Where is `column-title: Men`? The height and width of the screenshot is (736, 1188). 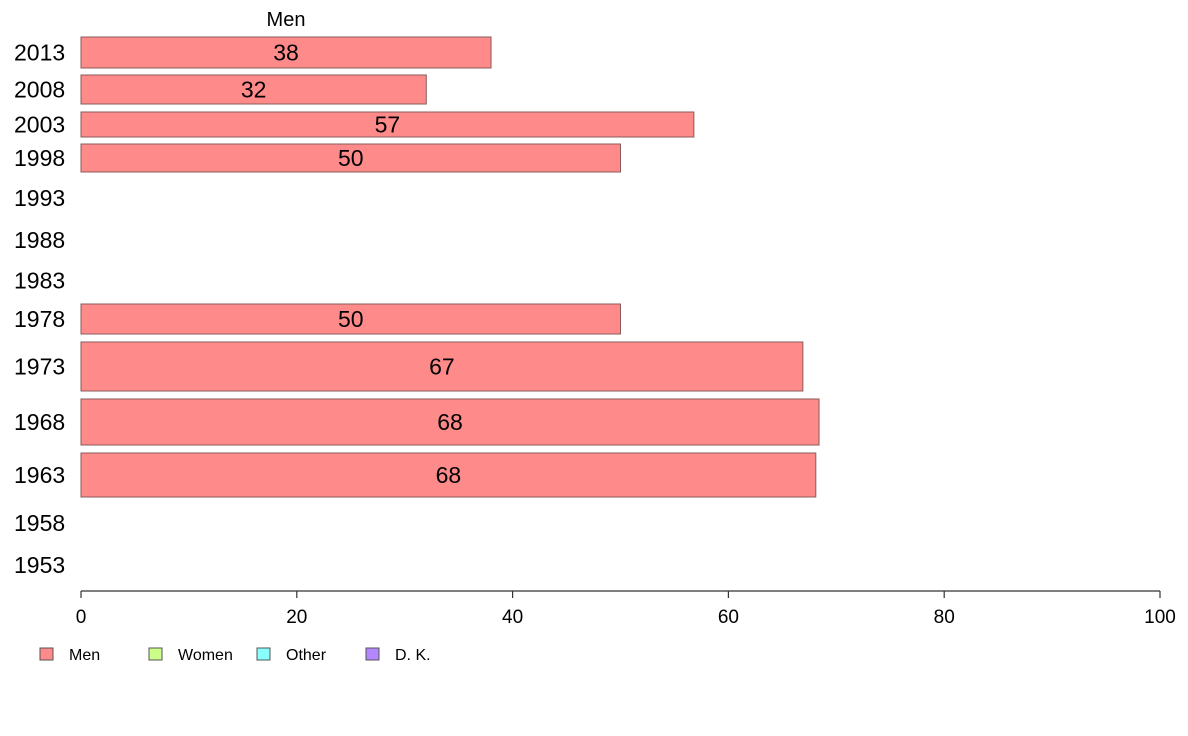 column-title: Men is located at coordinates (286, 20).